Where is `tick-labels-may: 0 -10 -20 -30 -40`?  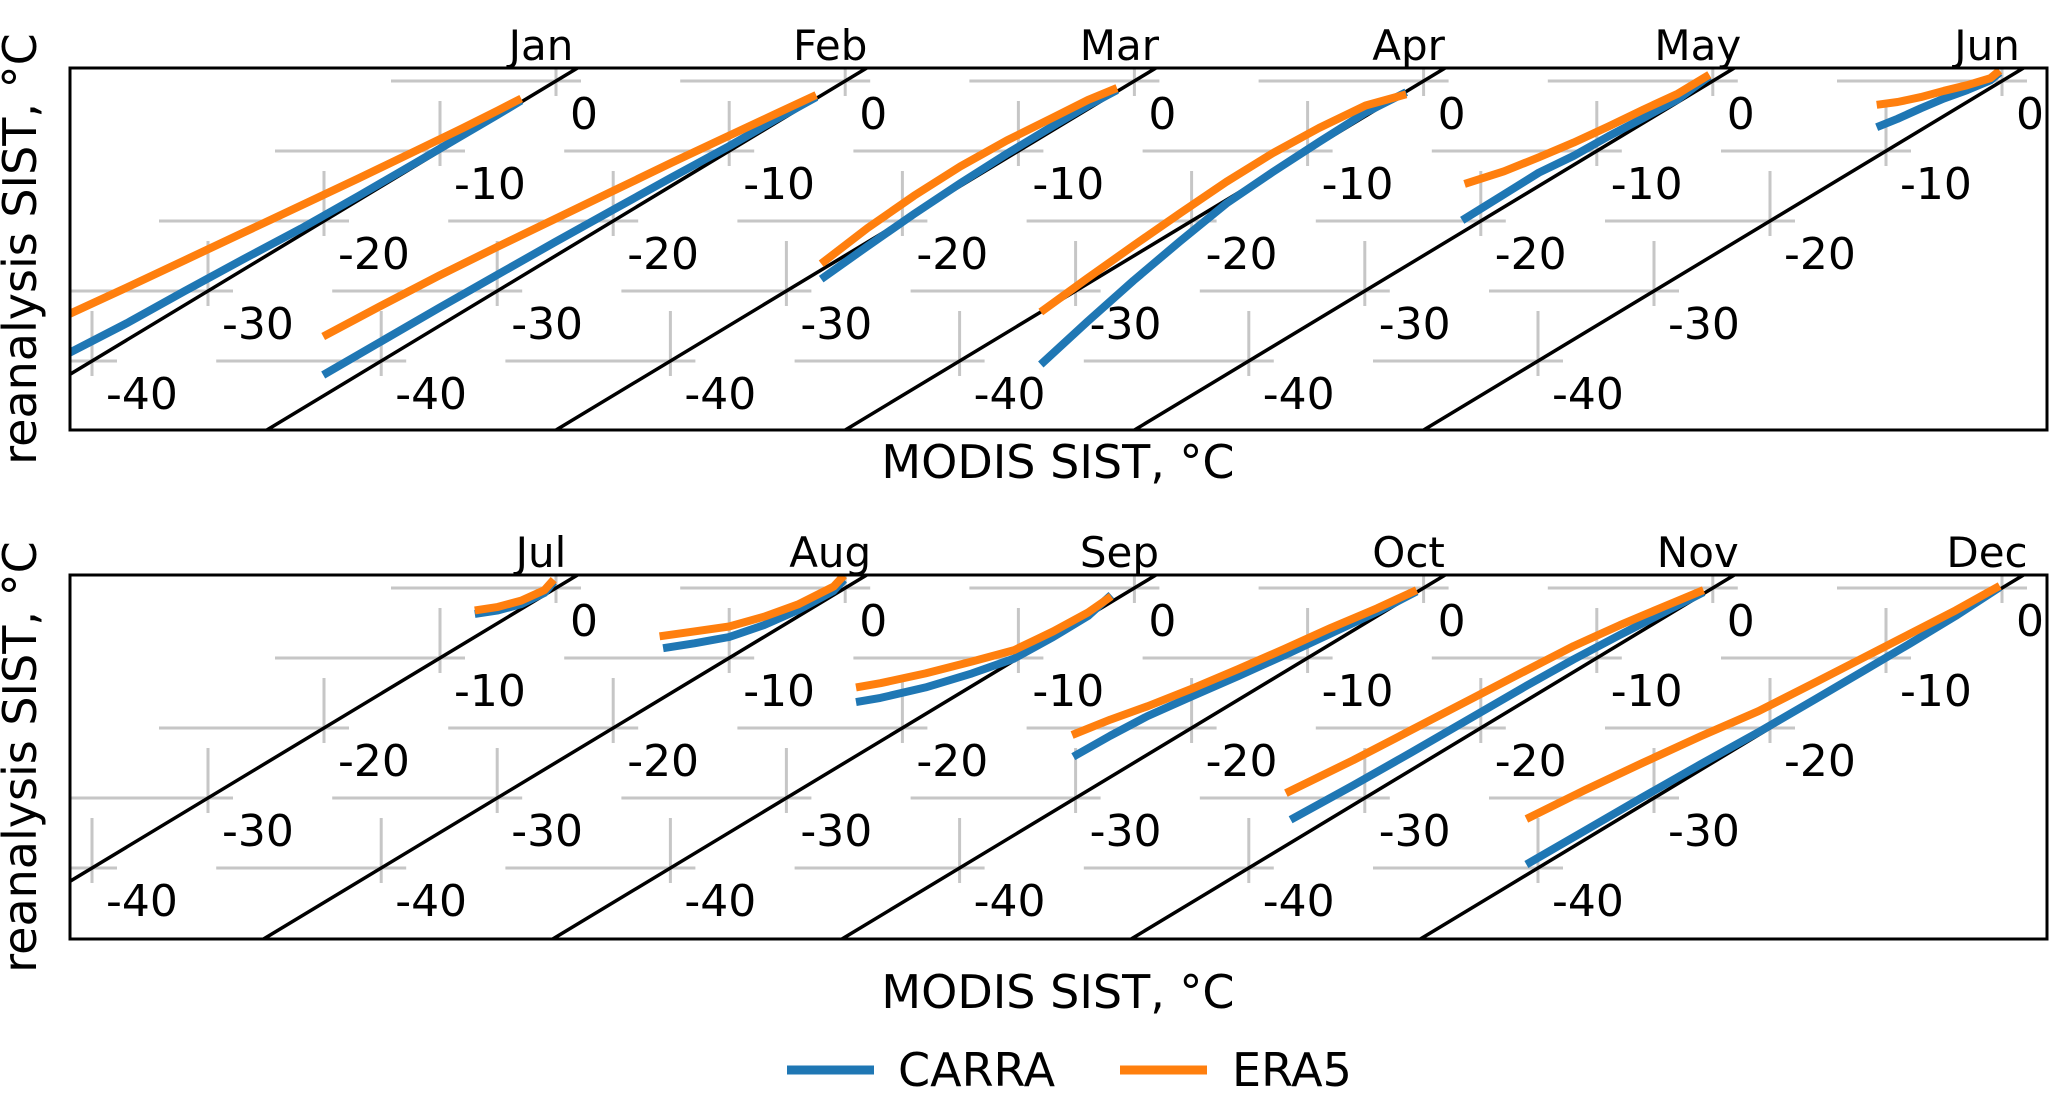
tick-labels-may: 0 -10 -20 -30 -40 is located at coordinates (1509, 254).